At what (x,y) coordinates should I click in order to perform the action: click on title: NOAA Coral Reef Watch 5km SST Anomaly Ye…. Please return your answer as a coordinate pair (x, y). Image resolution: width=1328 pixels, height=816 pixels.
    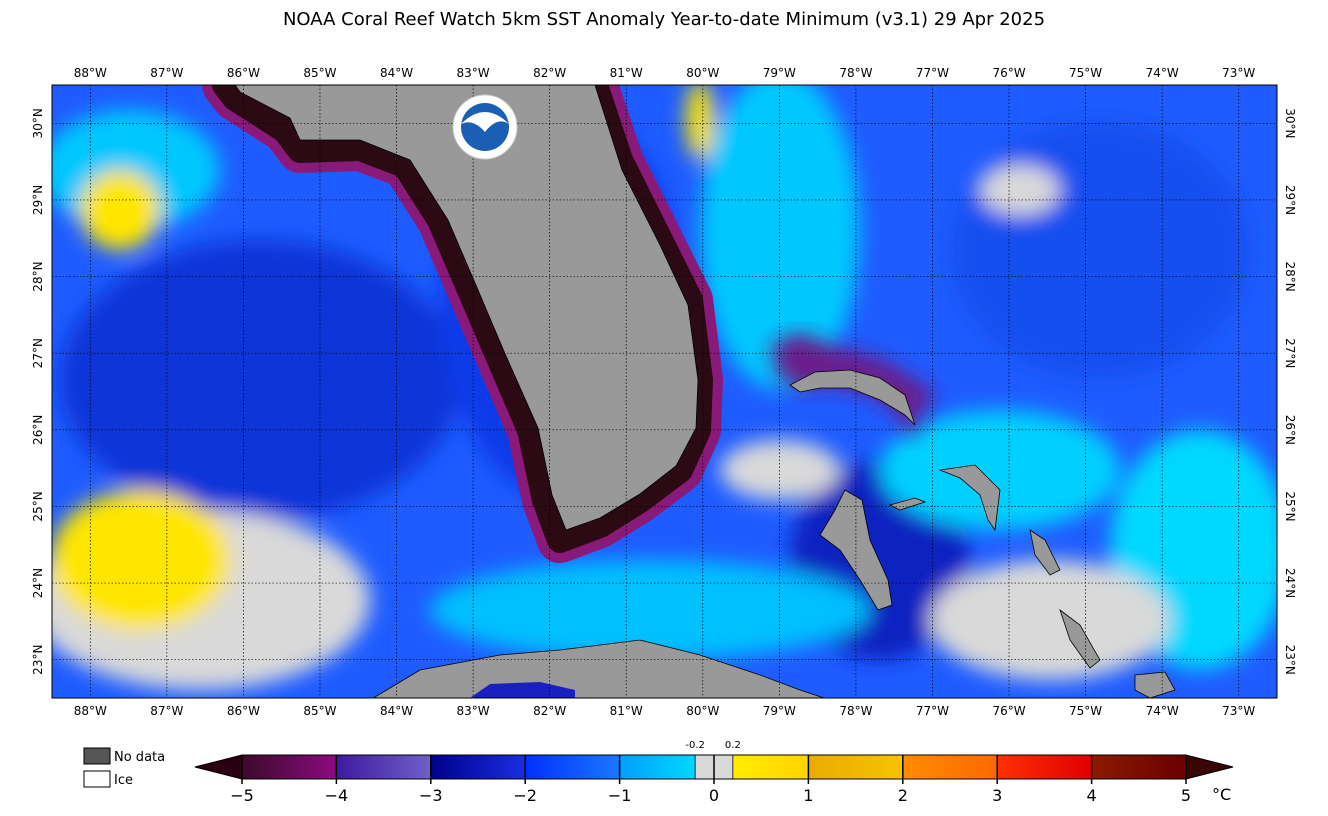
    Looking at the image, I should click on (664, 19).